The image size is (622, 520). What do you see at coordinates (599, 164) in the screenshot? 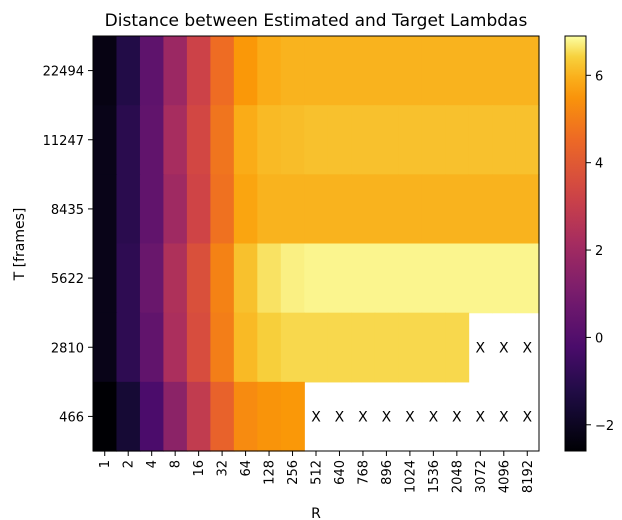
I see `colorbar-tick-label: 4` at bounding box center [599, 164].